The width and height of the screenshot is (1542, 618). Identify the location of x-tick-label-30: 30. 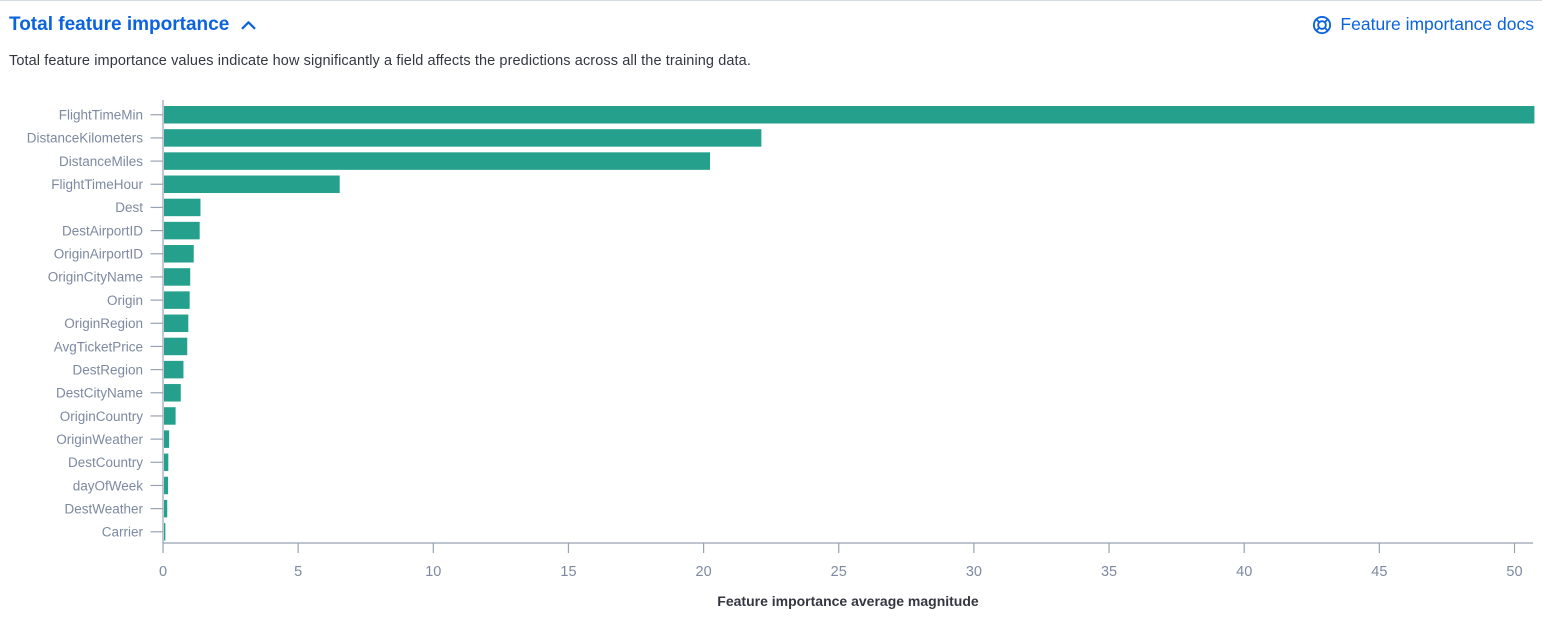
(974, 572).